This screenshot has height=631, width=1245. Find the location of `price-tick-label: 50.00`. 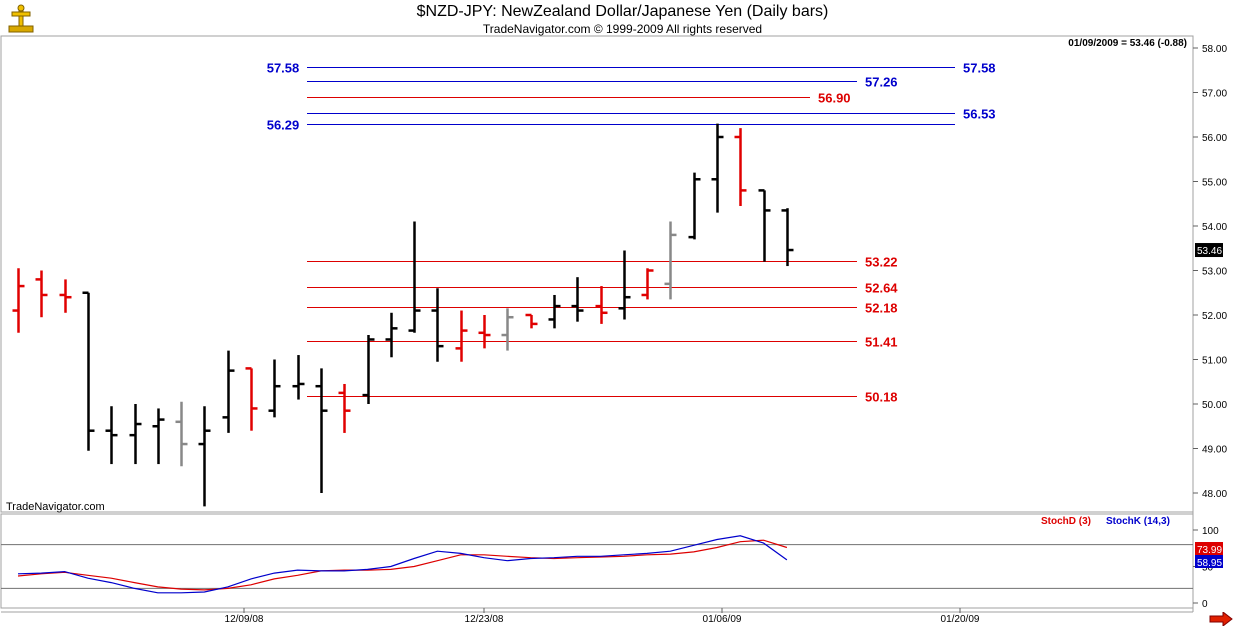

price-tick-label: 50.00 is located at coordinates (1214, 405).